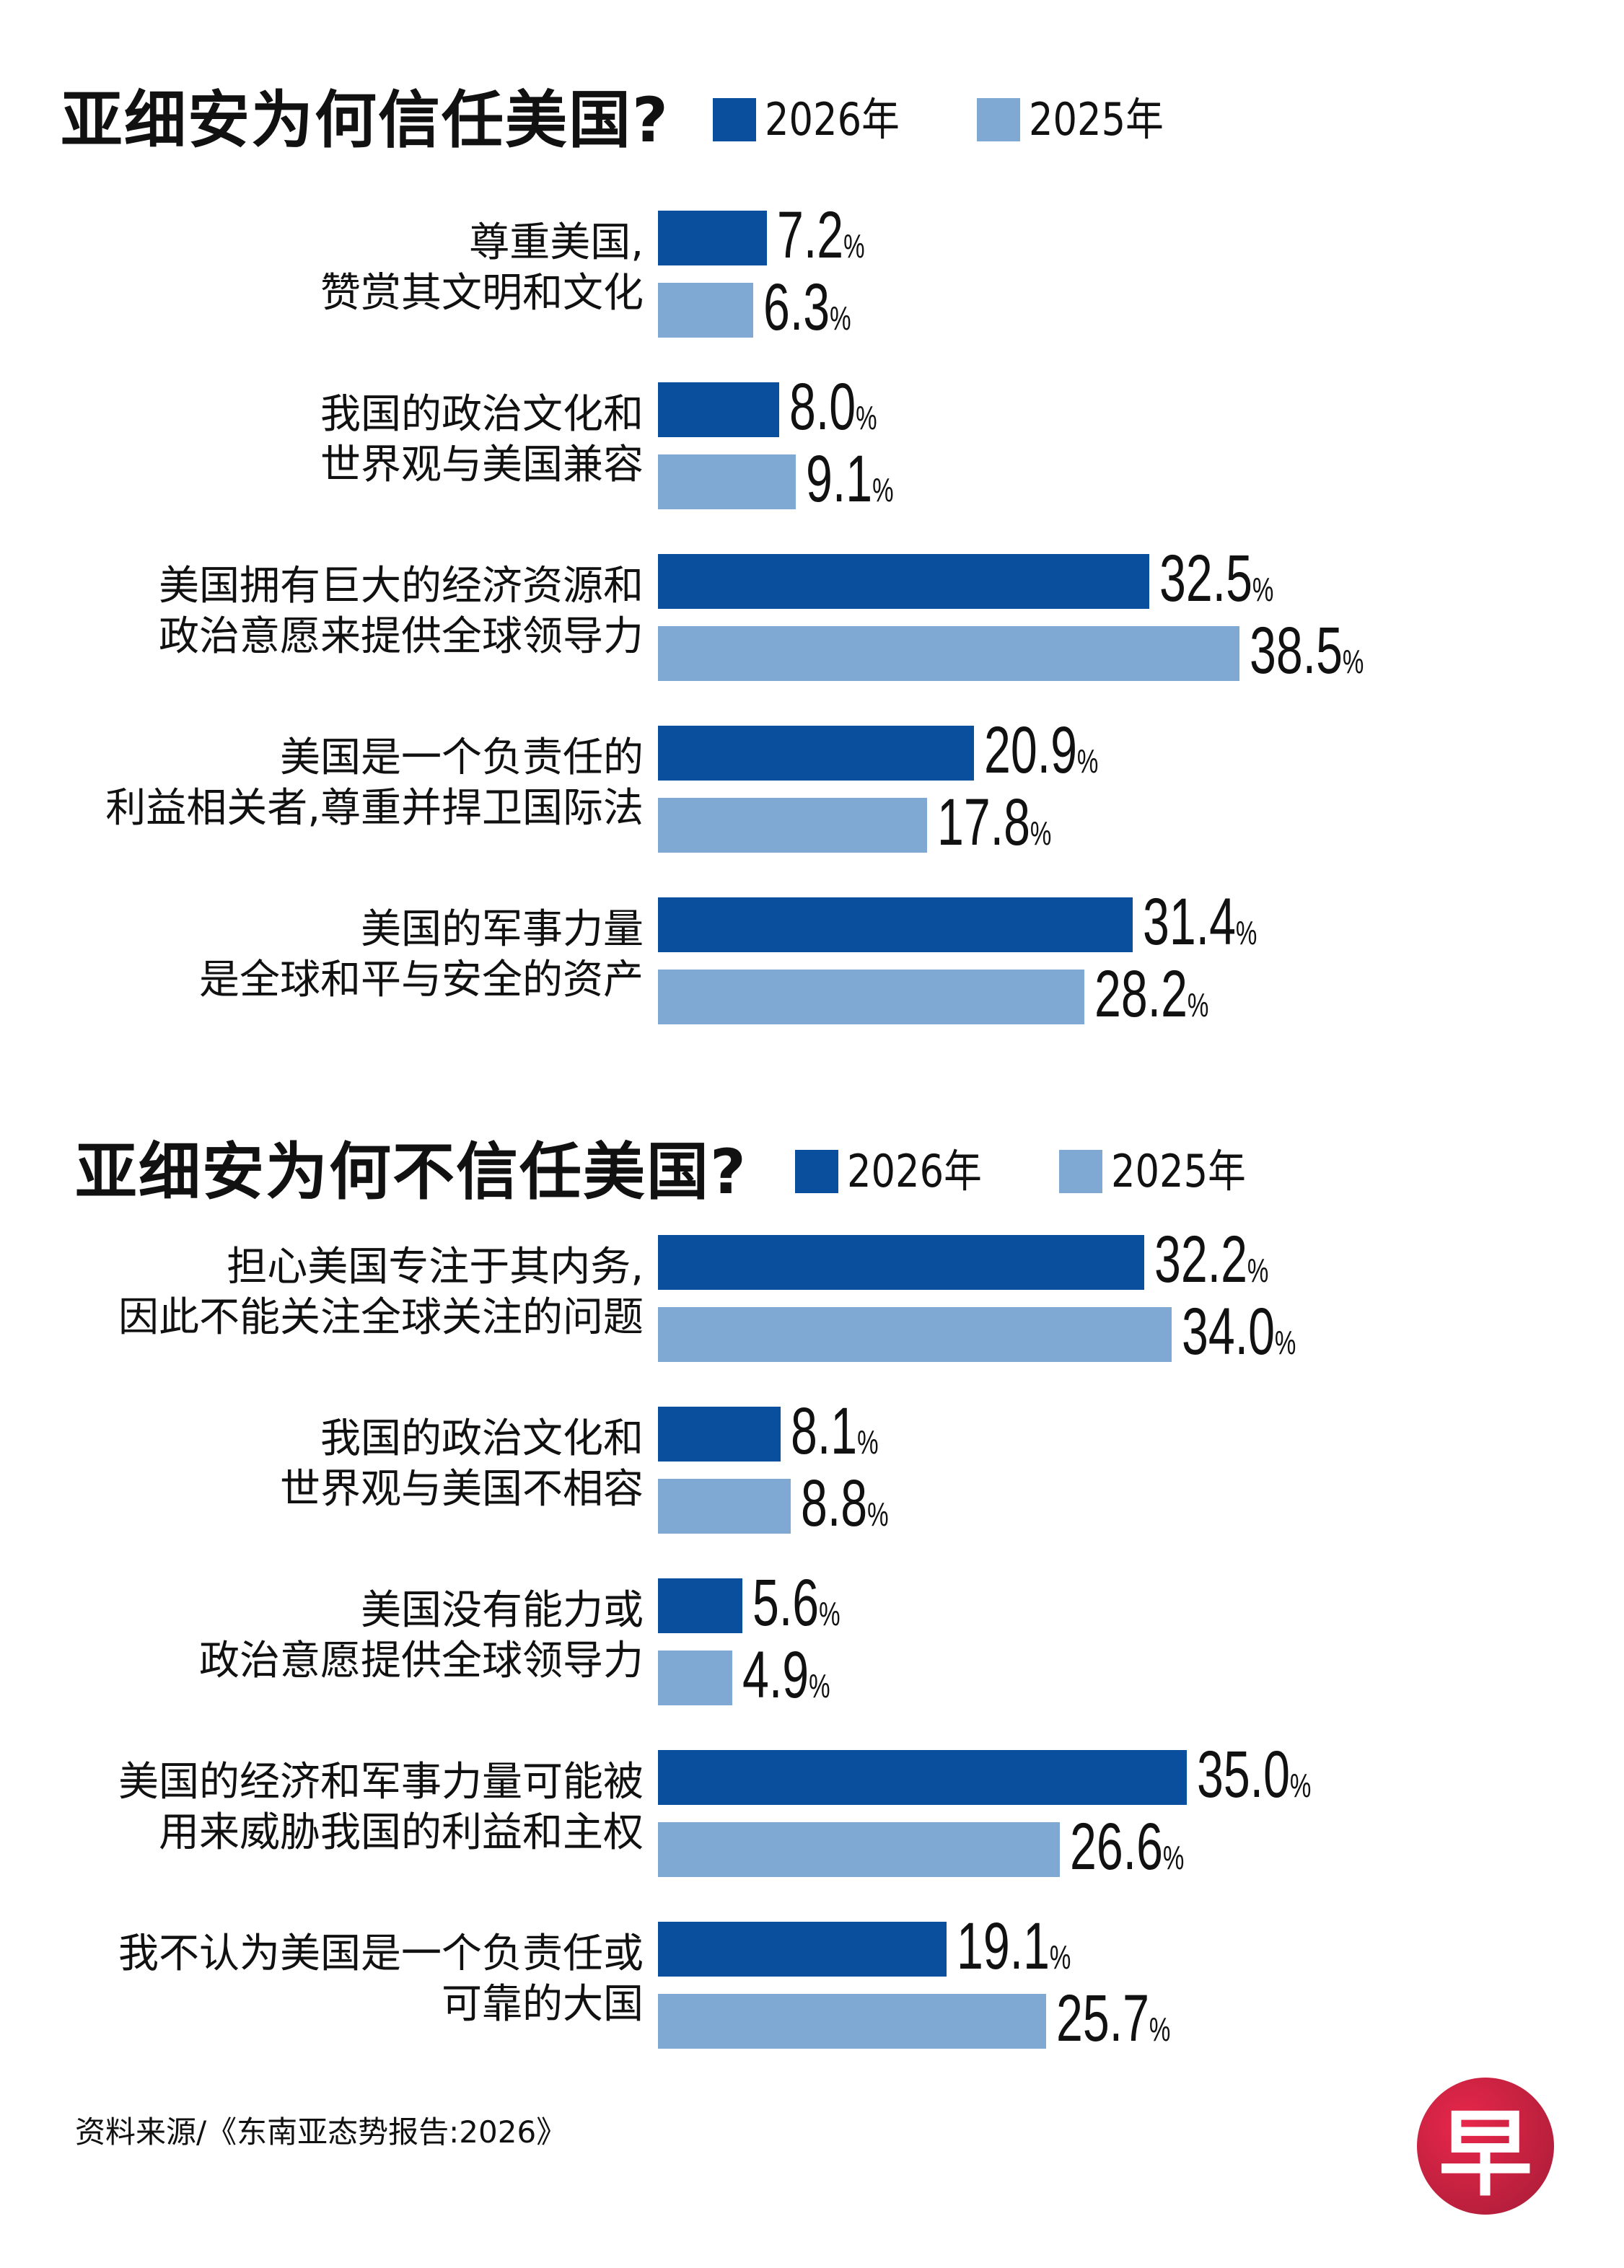 The width and height of the screenshot is (1624, 2268). I want to click on value-label-v2025: 17.8%, so click(994, 825).